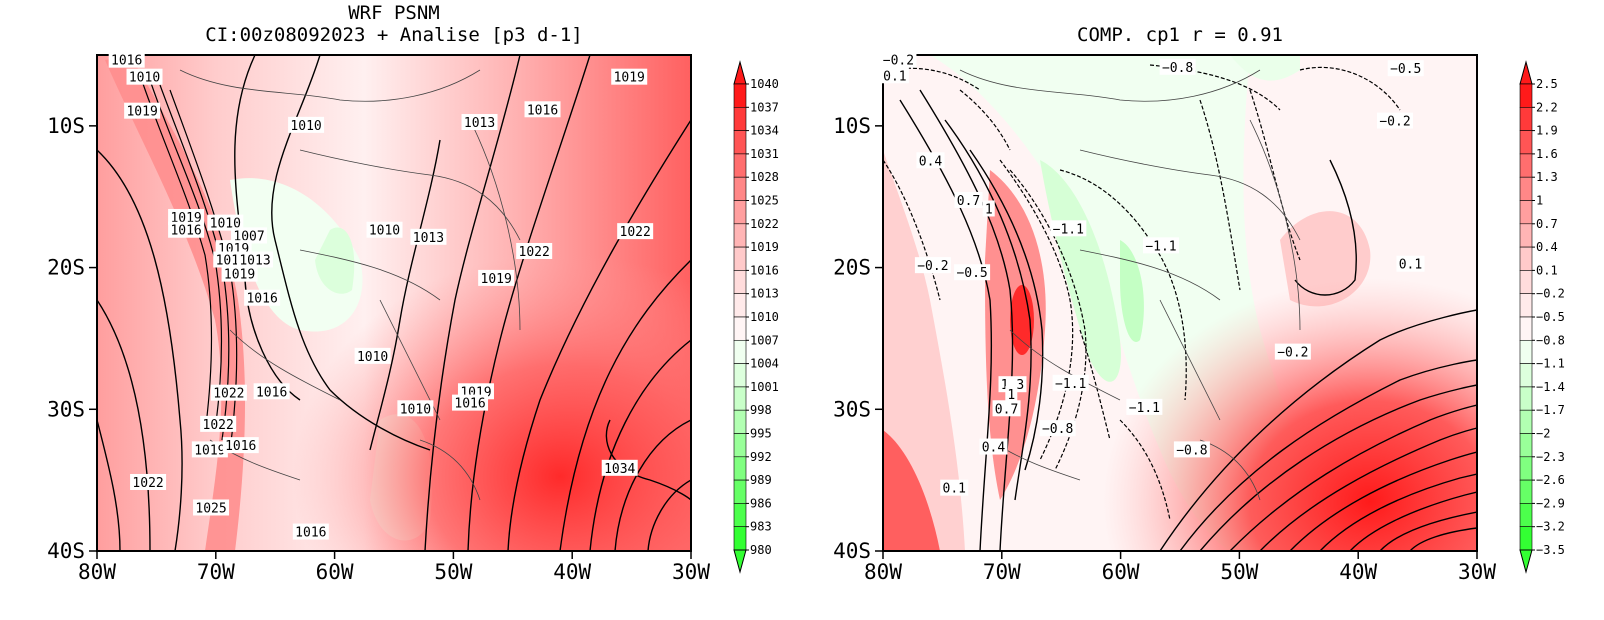 Image resolution: width=1604 pixels, height=620 pixels. Describe the element at coordinates (1526, 72) in the screenshot. I see `colorbar-top-arrow` at that location.